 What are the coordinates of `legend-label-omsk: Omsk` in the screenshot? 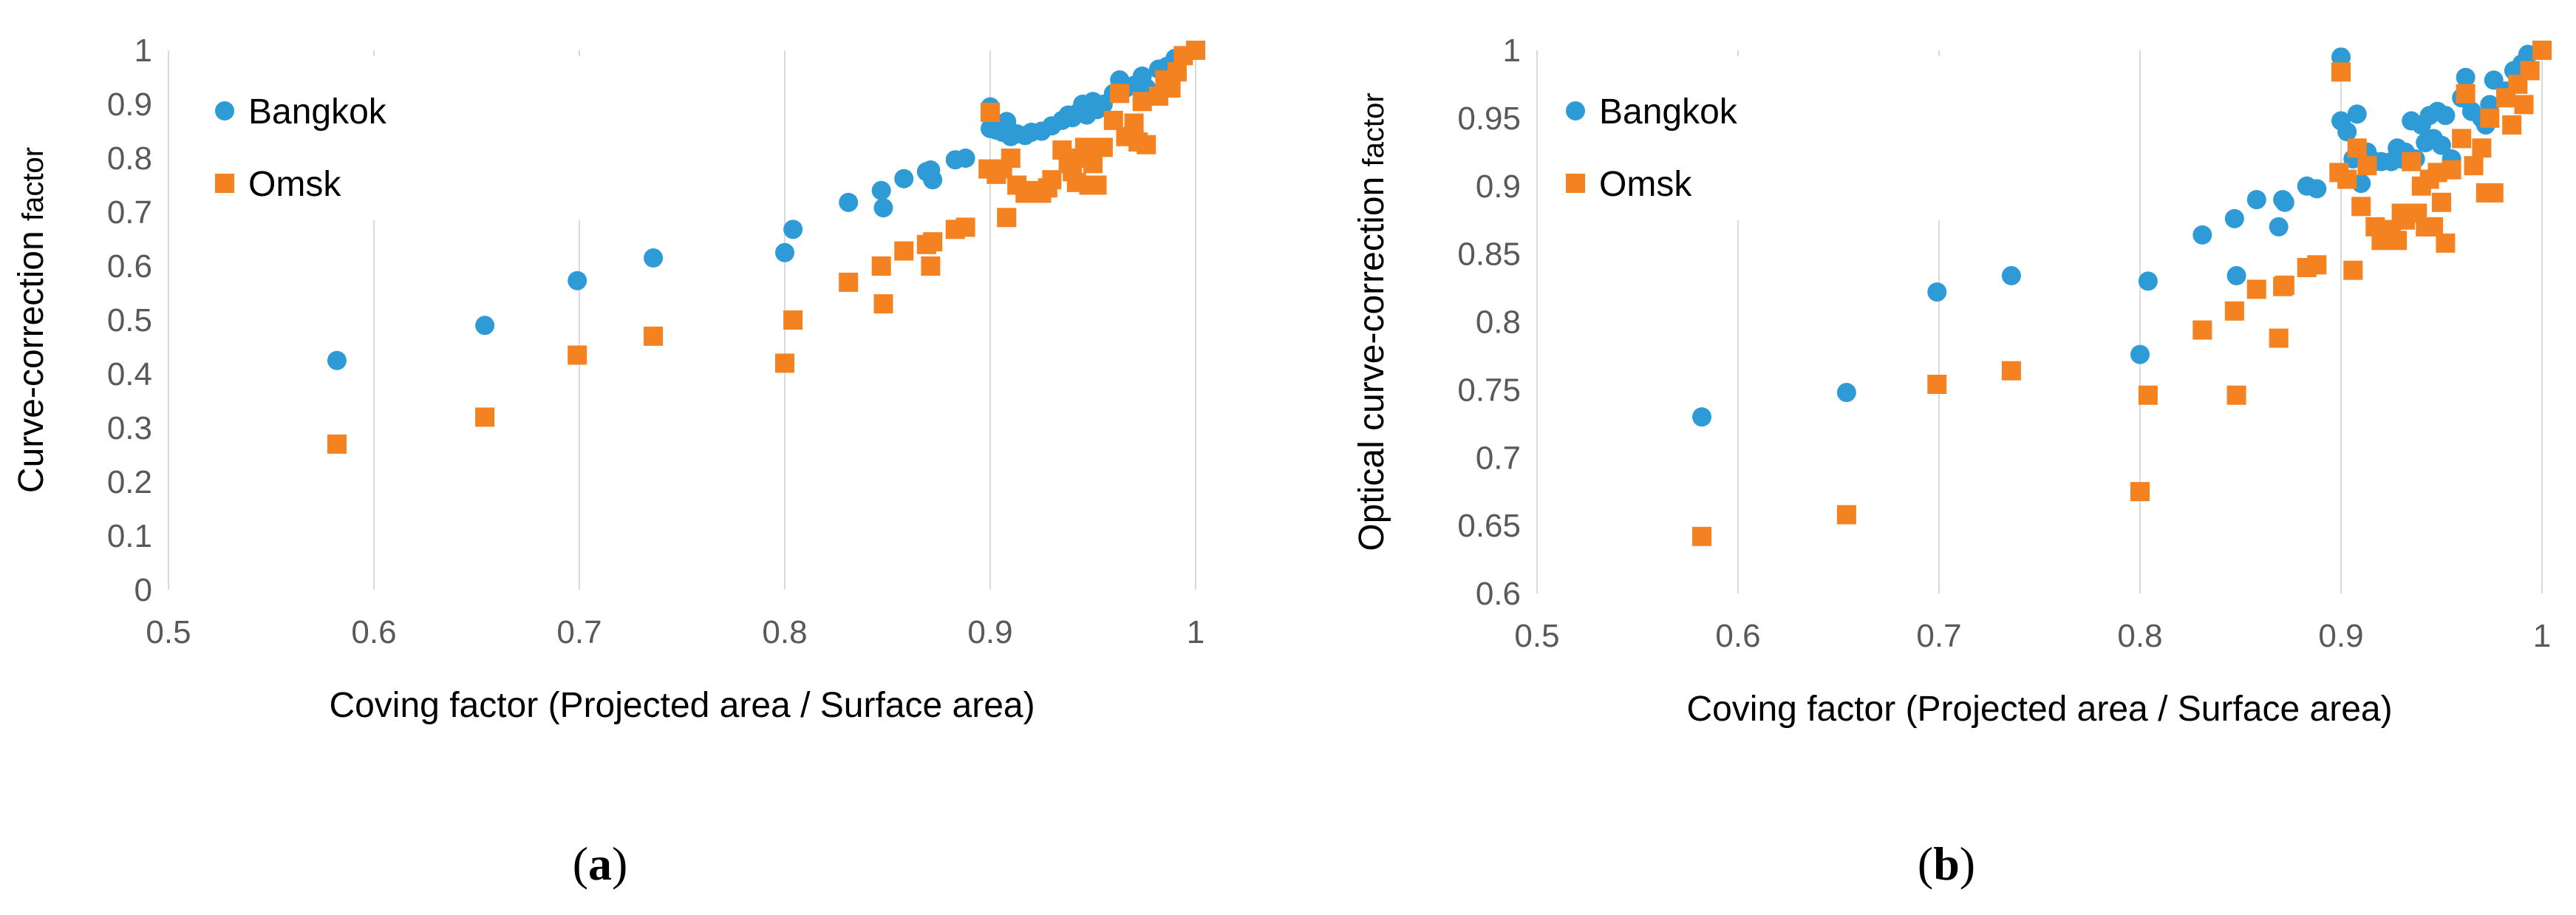 It's located at (294, 184).